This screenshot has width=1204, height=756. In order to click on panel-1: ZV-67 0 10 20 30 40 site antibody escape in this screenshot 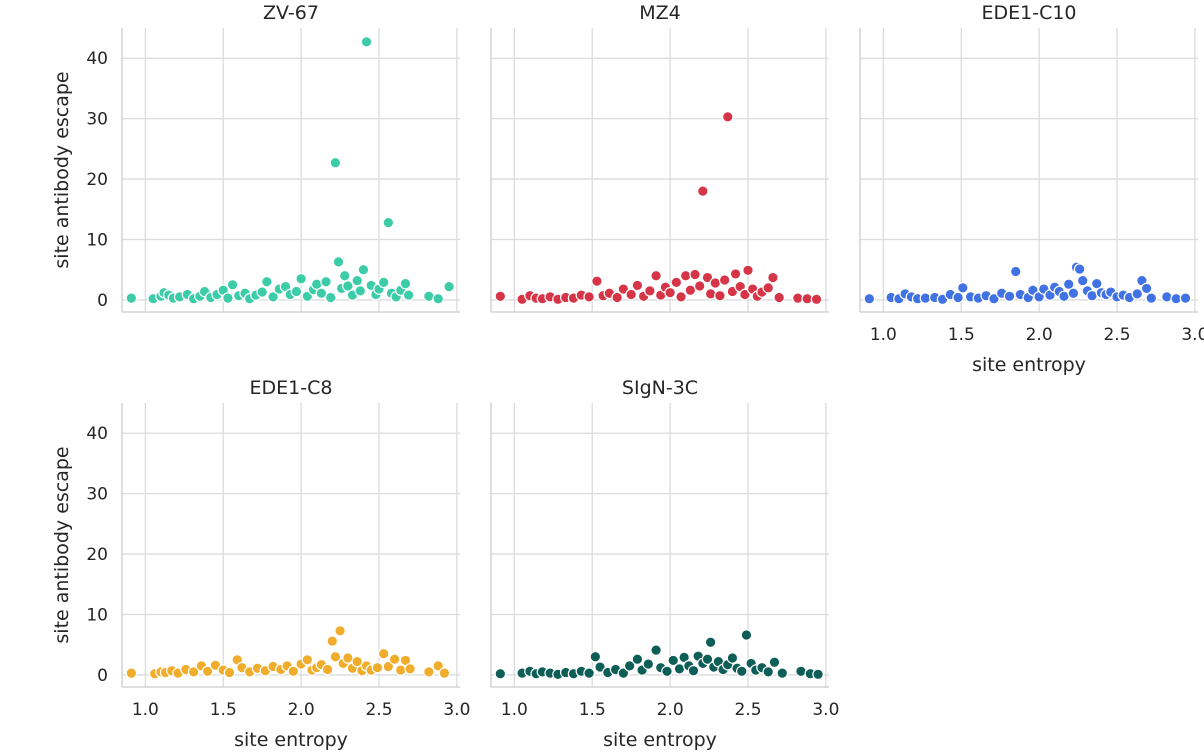, I will do `click(255, 157)`.